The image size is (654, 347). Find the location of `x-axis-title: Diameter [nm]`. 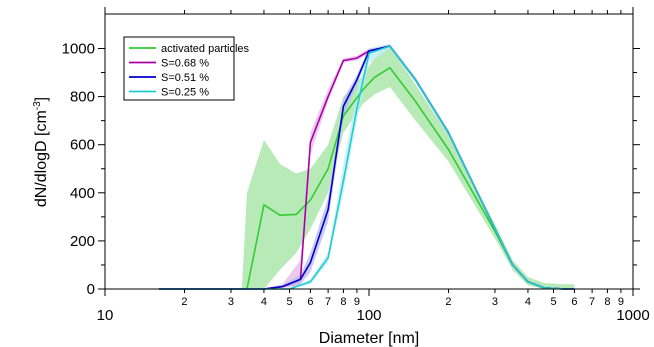

x-axis-title: Diameter [nm] is located at coordinates (369, 338).